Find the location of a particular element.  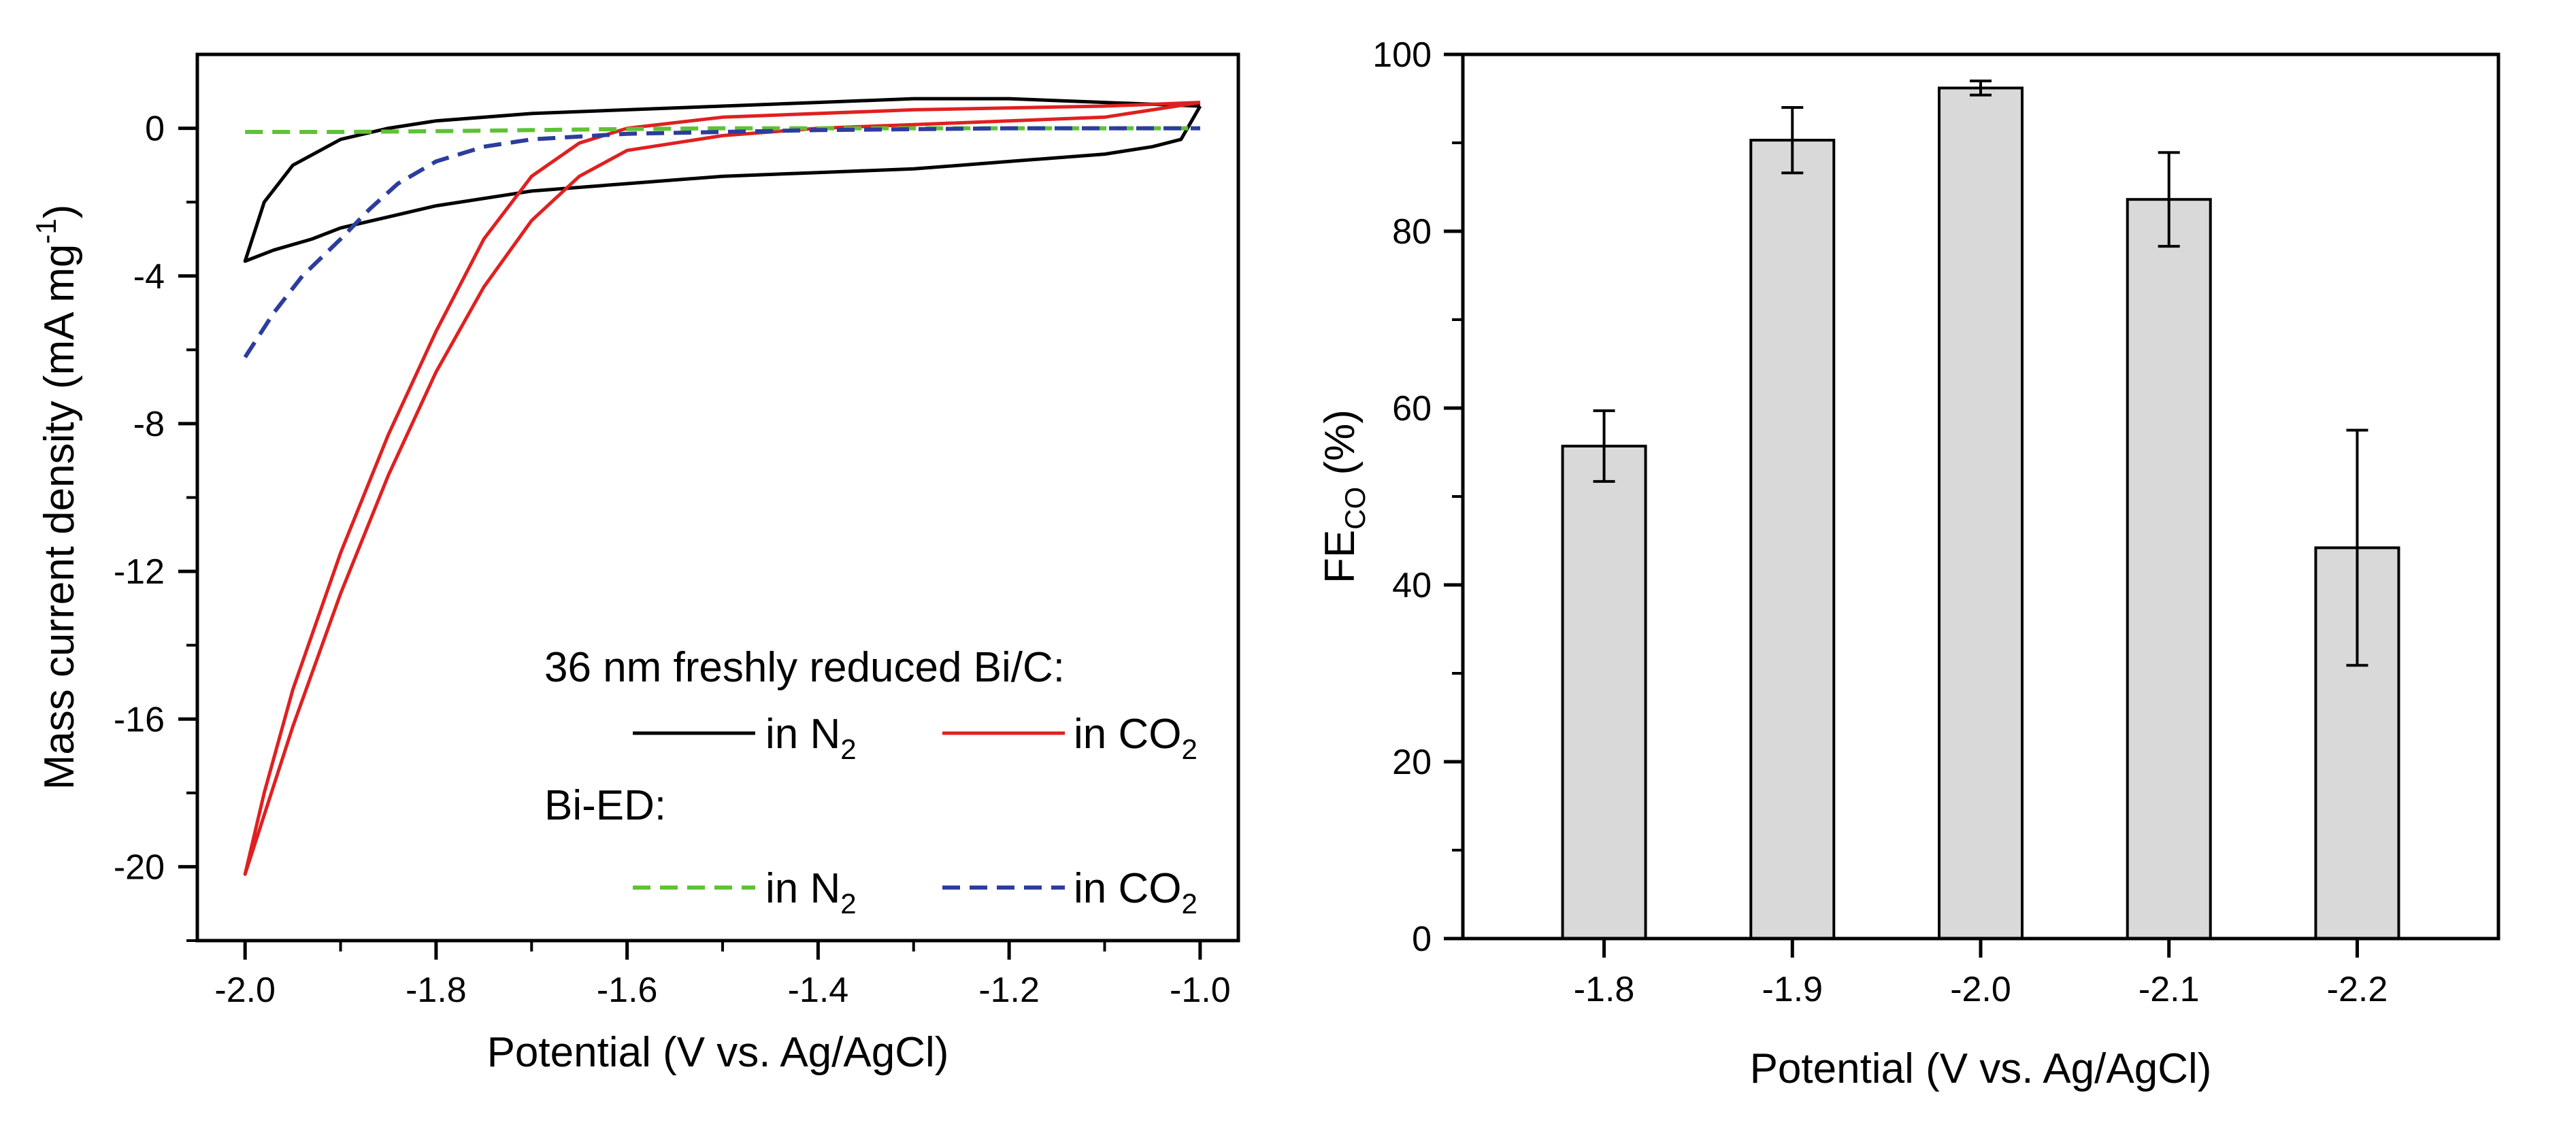

cv-y-tick-label: -4 is located at coordinates (149, 277).